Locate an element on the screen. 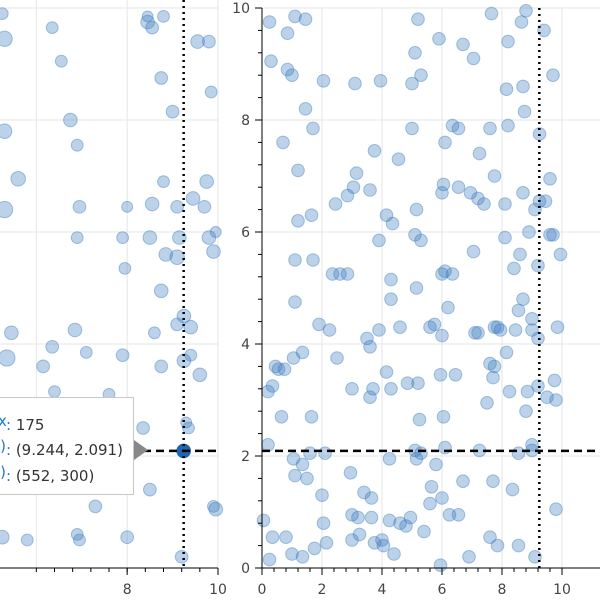 This screenshot has height=600, width=600. tooltip-key: (x,y) is located at coordinates (3, 446).